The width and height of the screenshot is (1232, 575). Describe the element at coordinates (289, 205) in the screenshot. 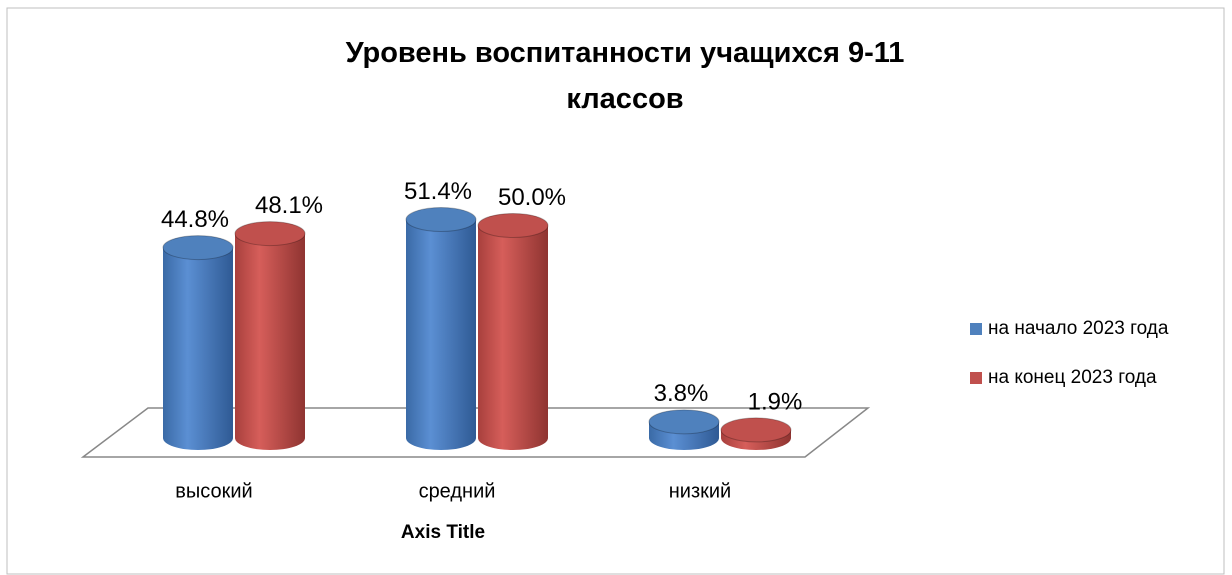

I see `value-label: 48.1%` at that location.